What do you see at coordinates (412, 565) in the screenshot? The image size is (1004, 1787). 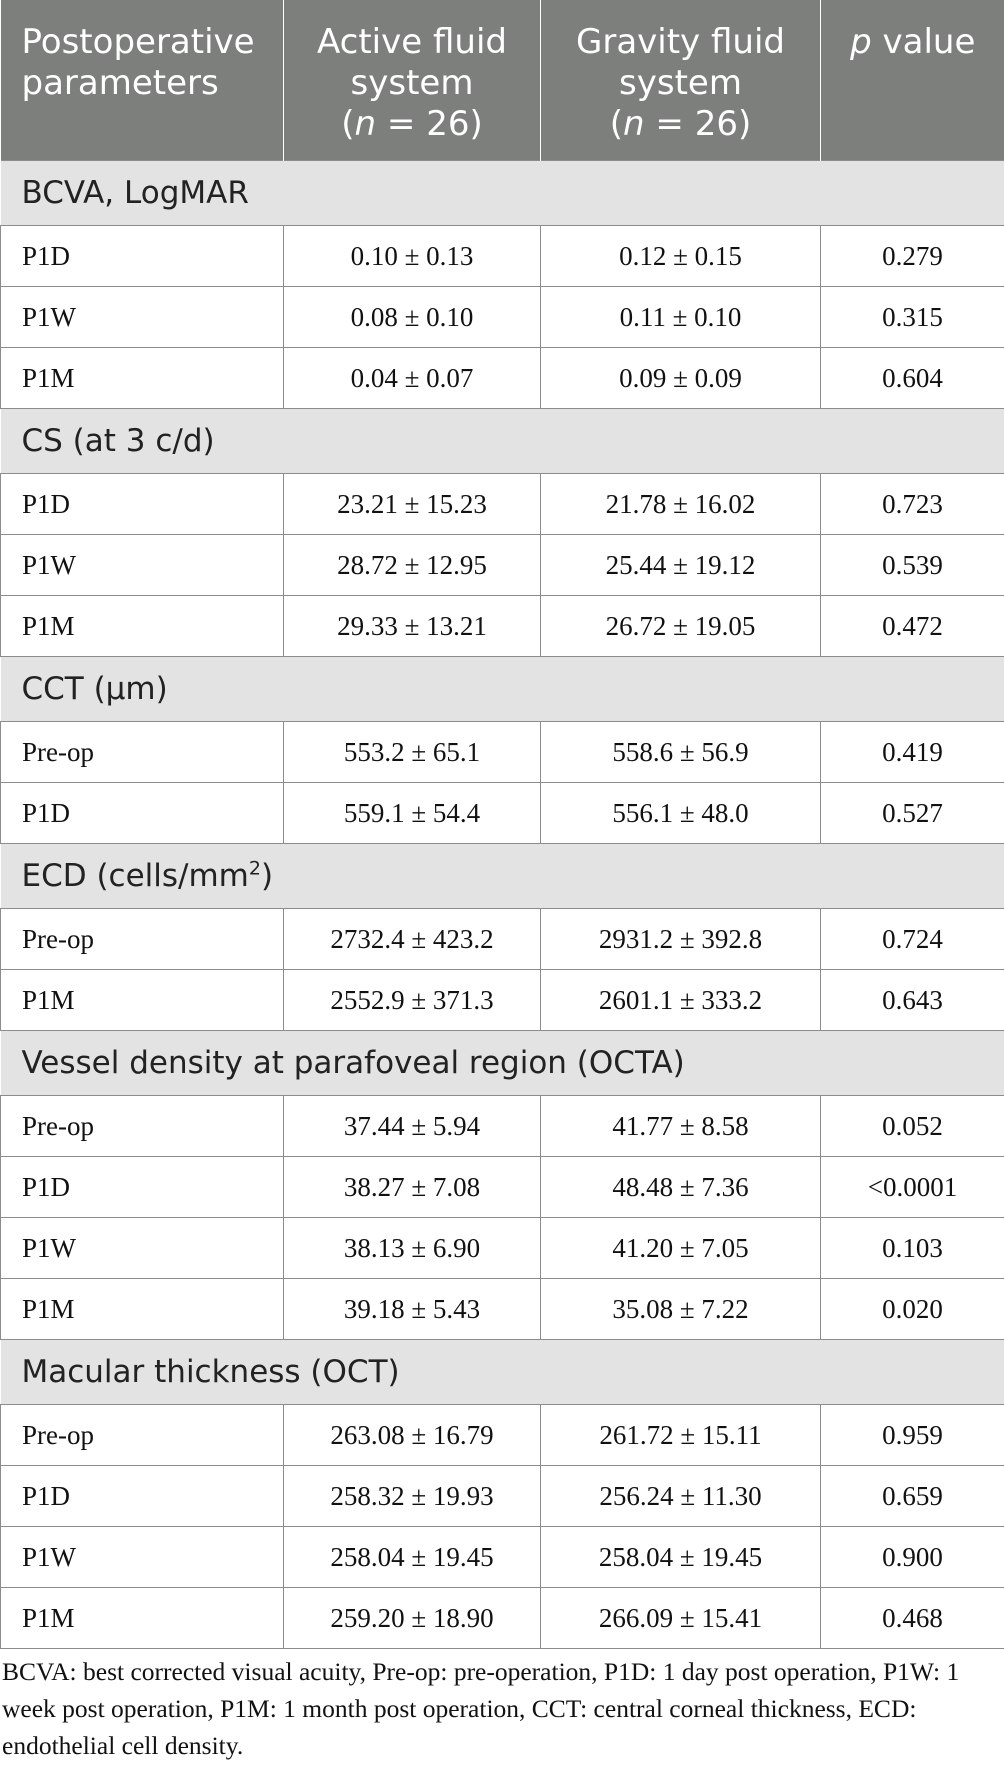 I see `cell-active-fluid: 28.72 ± 12.95` at bounding box center [412, 565].